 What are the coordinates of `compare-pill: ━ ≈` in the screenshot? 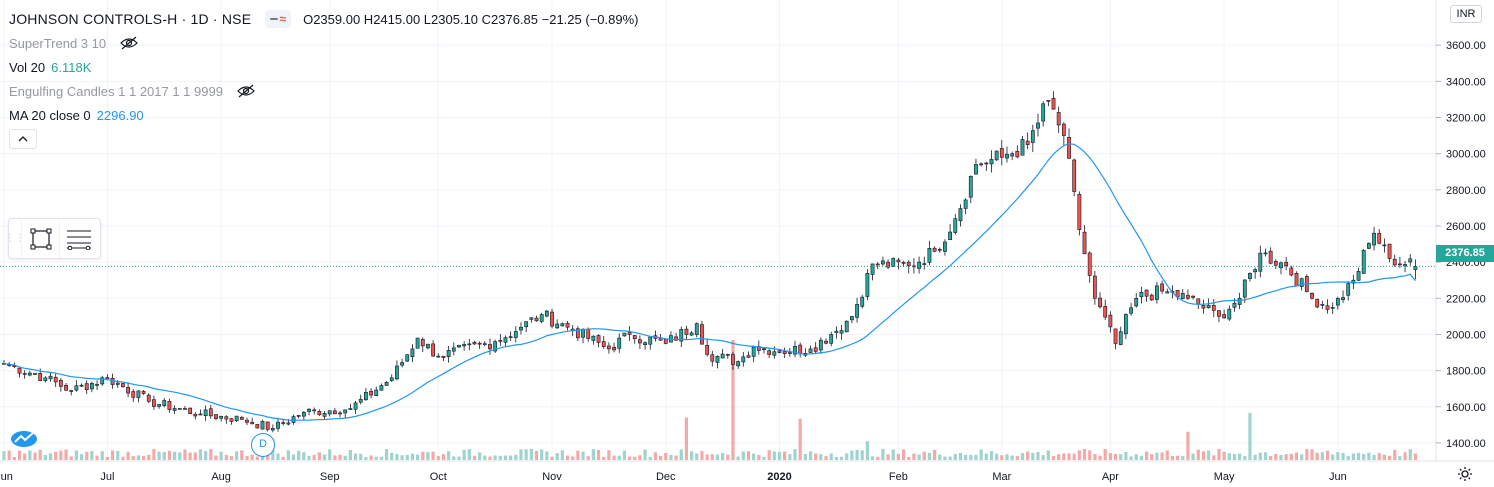 It's located at (278, 19).